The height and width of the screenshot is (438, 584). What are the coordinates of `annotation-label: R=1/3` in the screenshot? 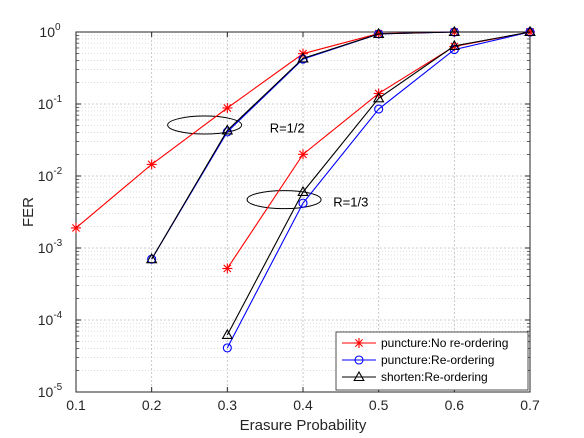 It's located at (350, 202).